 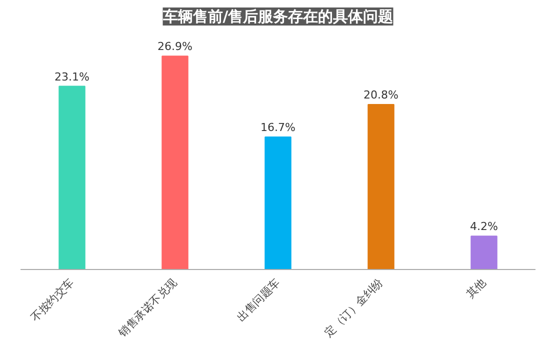 I want to click on x-tick-label: 其他, so click(x=476, y=288).